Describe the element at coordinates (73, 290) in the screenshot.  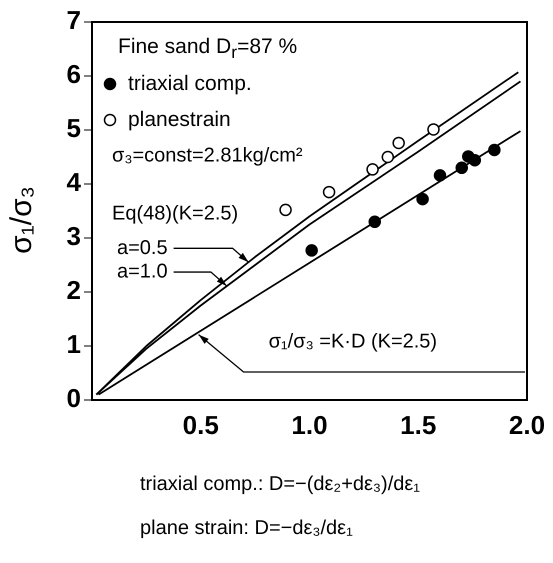
I see `y-tick-label: 2` at that location.